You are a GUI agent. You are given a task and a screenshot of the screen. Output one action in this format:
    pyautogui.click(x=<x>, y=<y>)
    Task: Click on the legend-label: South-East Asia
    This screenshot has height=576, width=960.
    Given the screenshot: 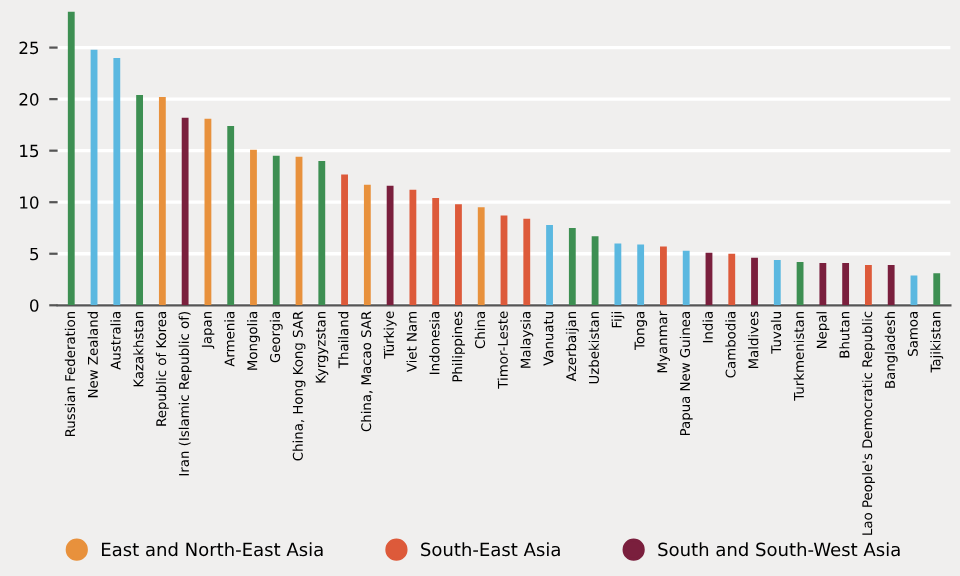 What is the action you would take?
    pyautogui.click(x=490, y=549)
    